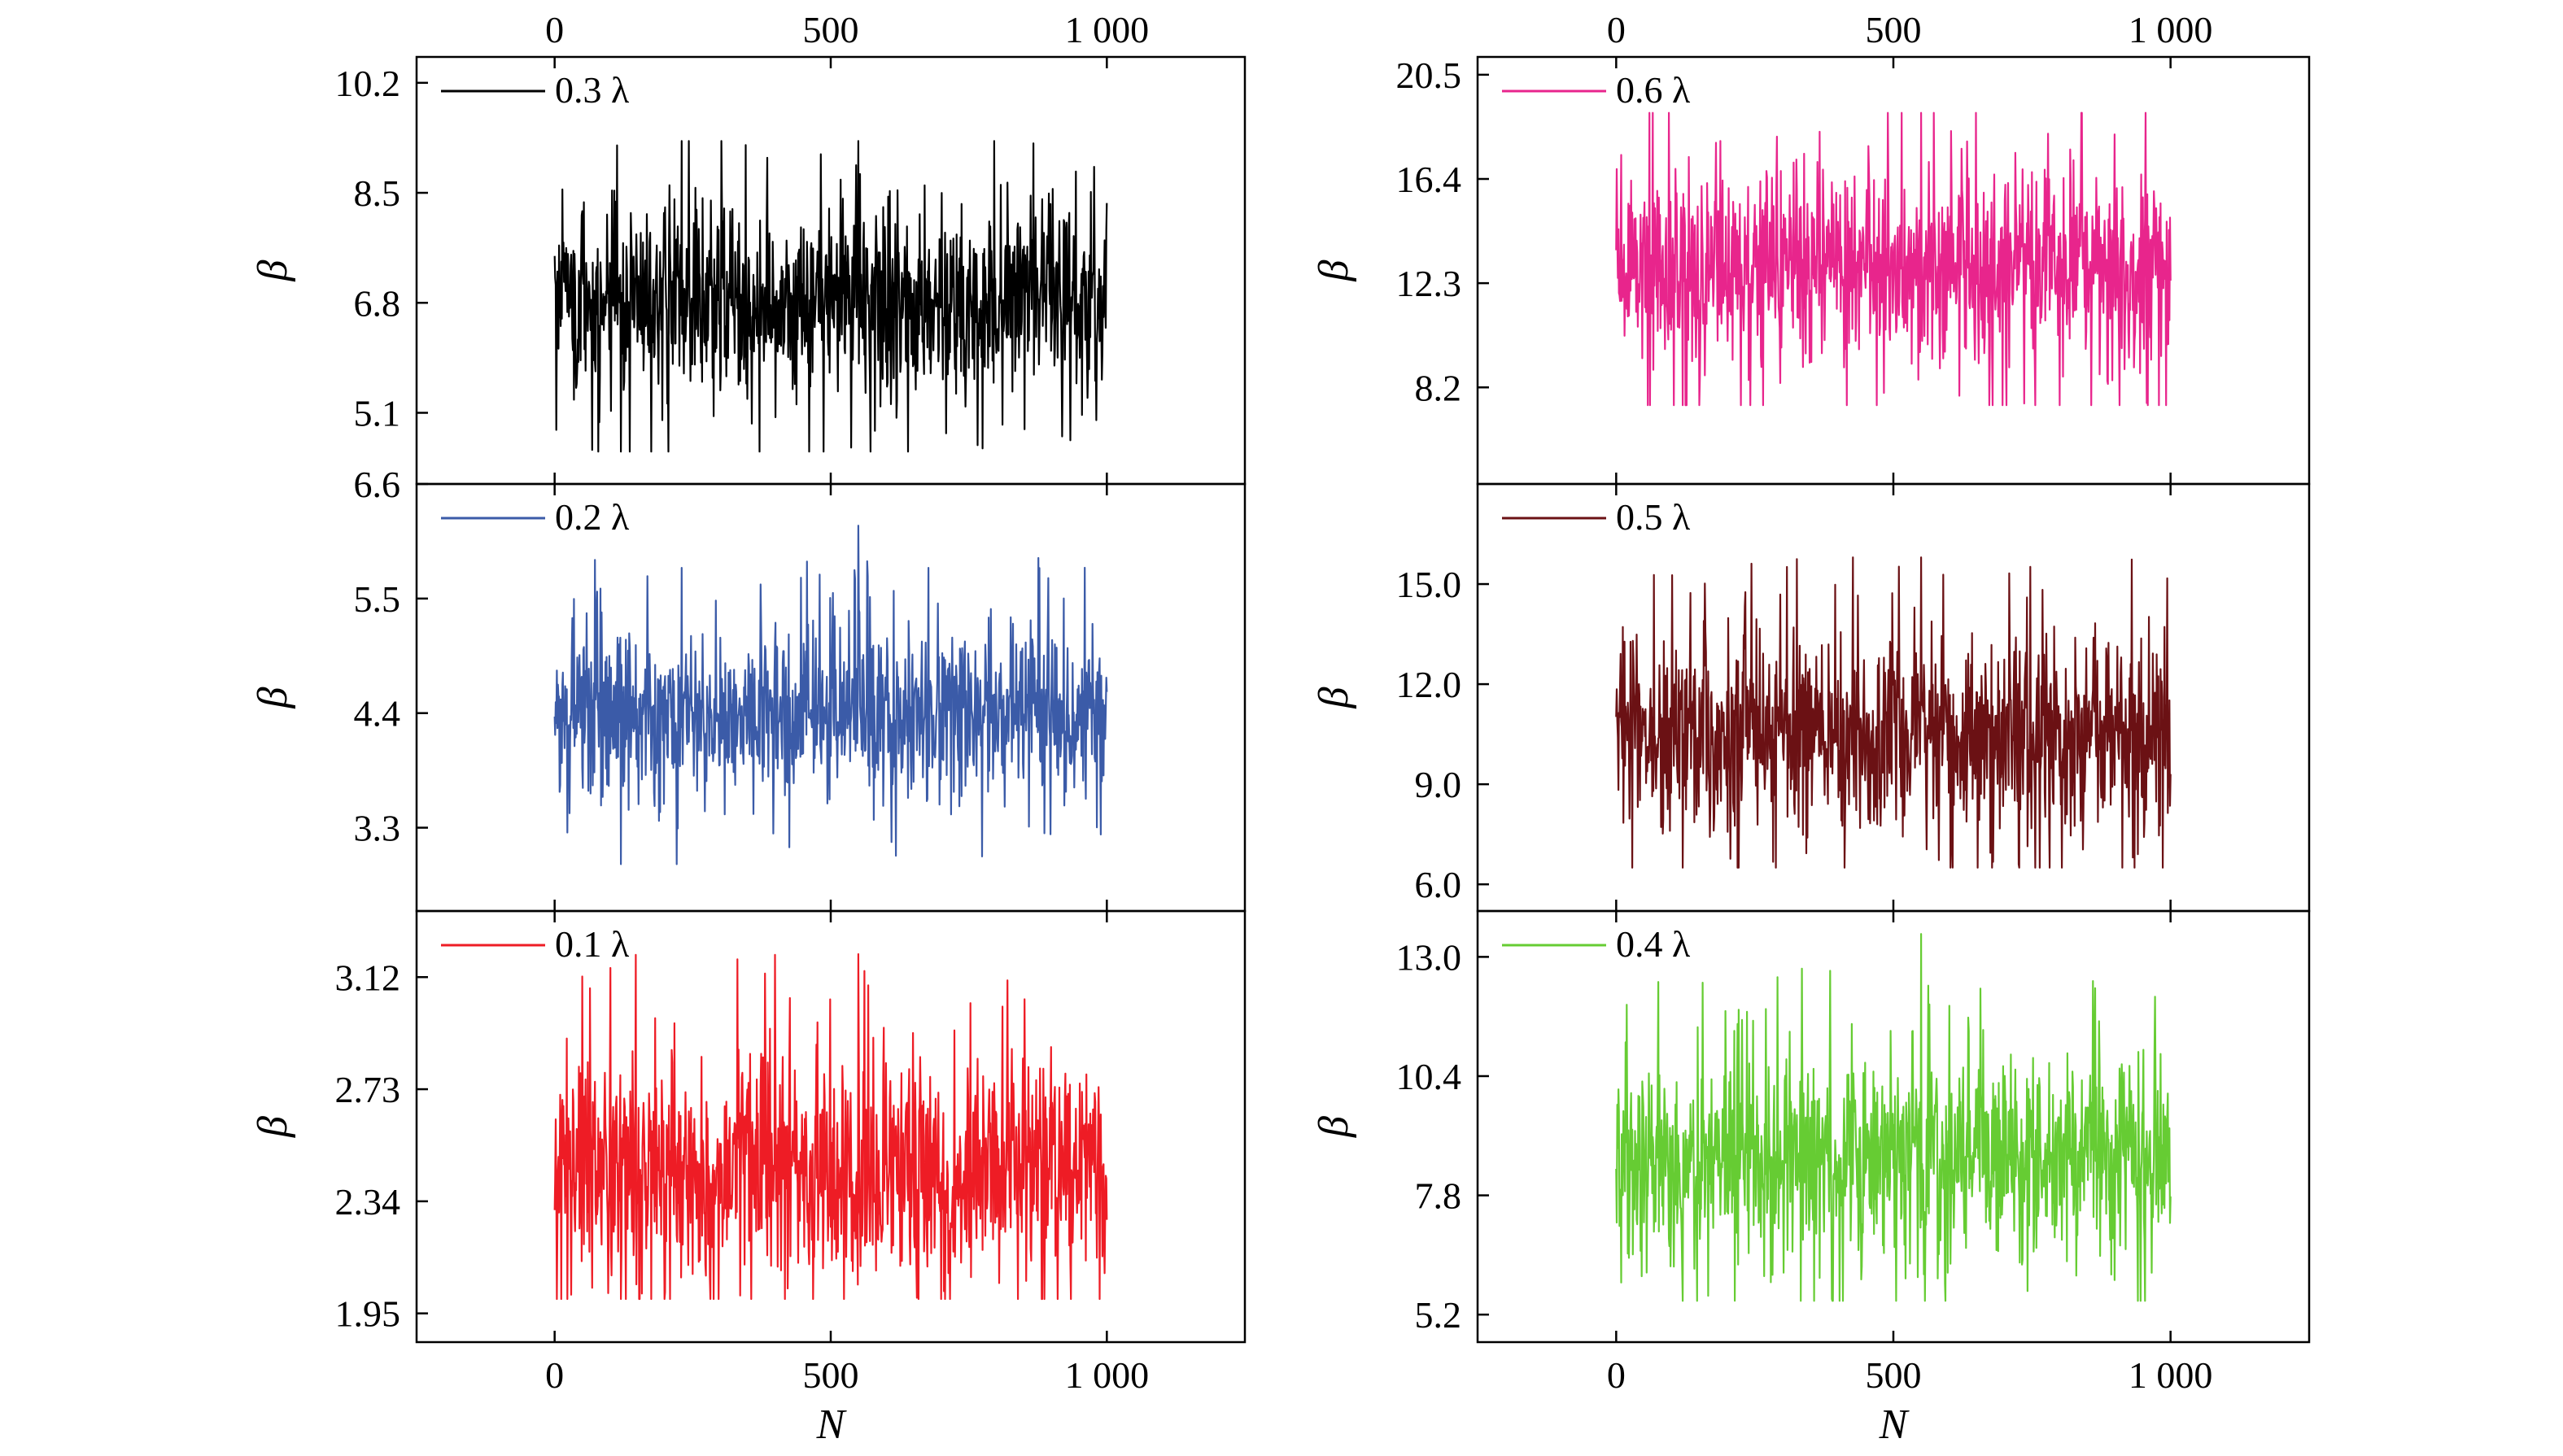 This screenshot has width=2563, height=1456. I want to click on y-tick-label: 5.1, so click(377, 413).